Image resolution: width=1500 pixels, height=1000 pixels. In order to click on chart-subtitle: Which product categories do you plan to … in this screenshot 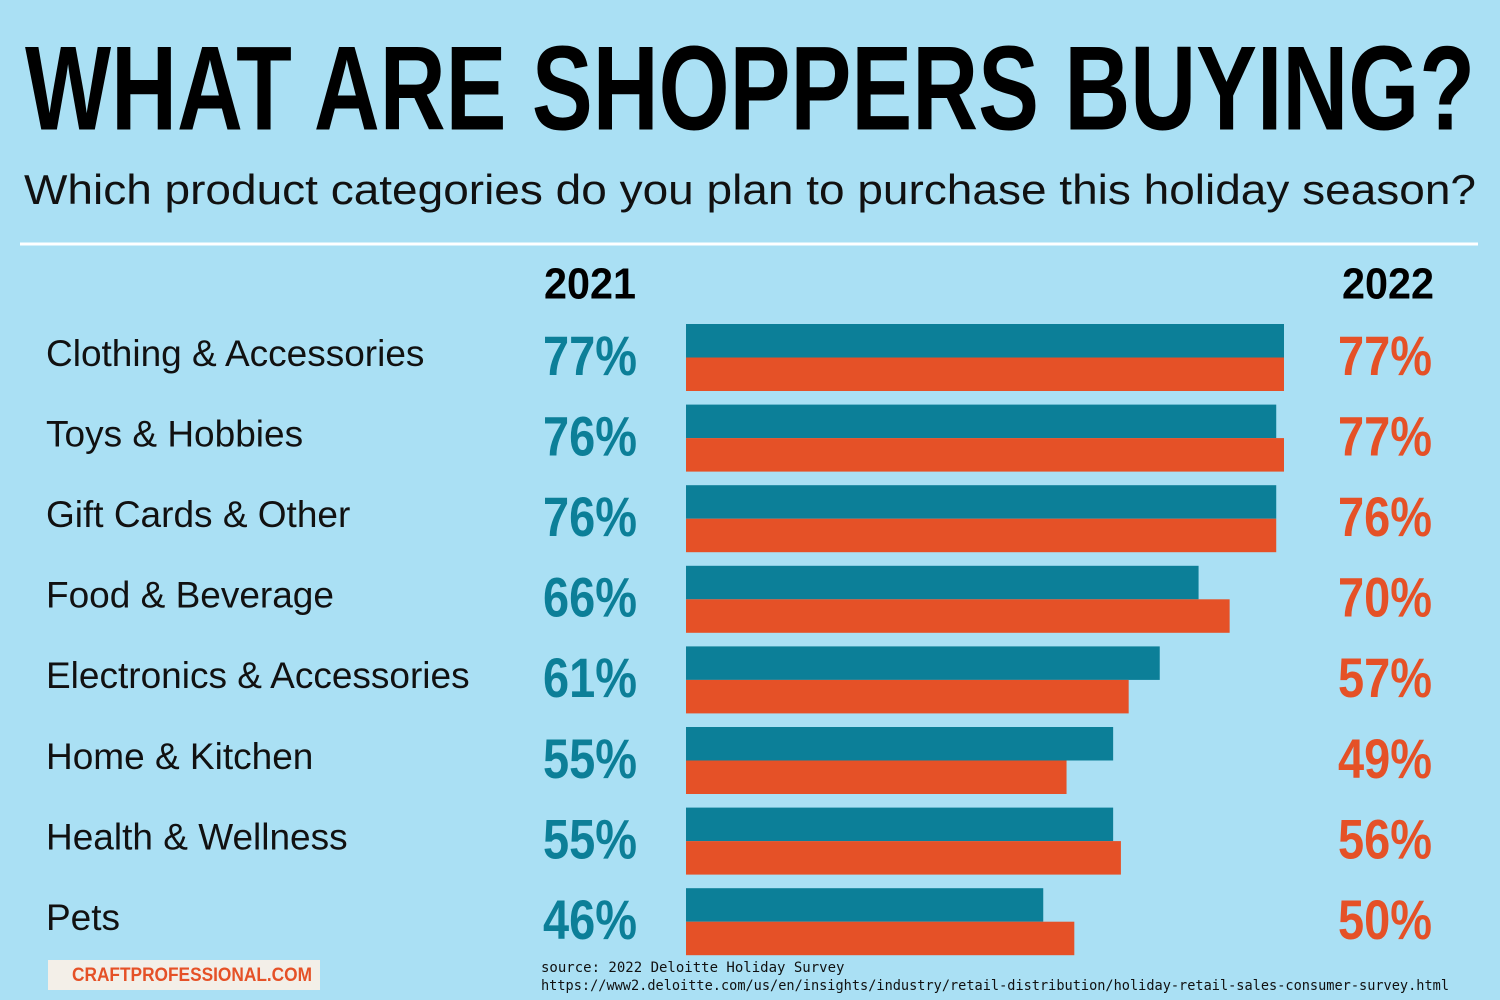, I will do `click(750, 189)`.